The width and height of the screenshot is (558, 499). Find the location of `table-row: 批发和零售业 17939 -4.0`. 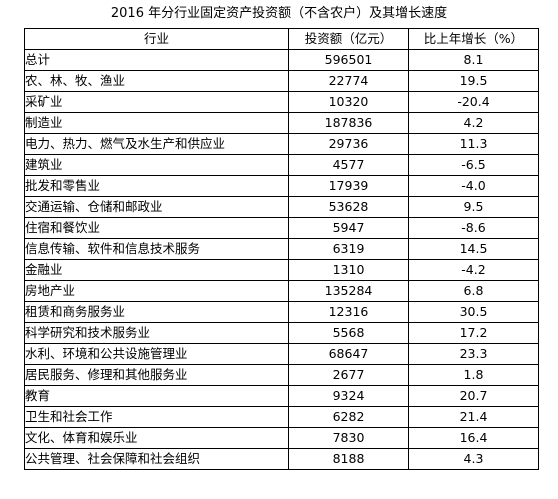

table-row: 批发和零售业 17939 -4.0 is located at coordinates (281, 186).